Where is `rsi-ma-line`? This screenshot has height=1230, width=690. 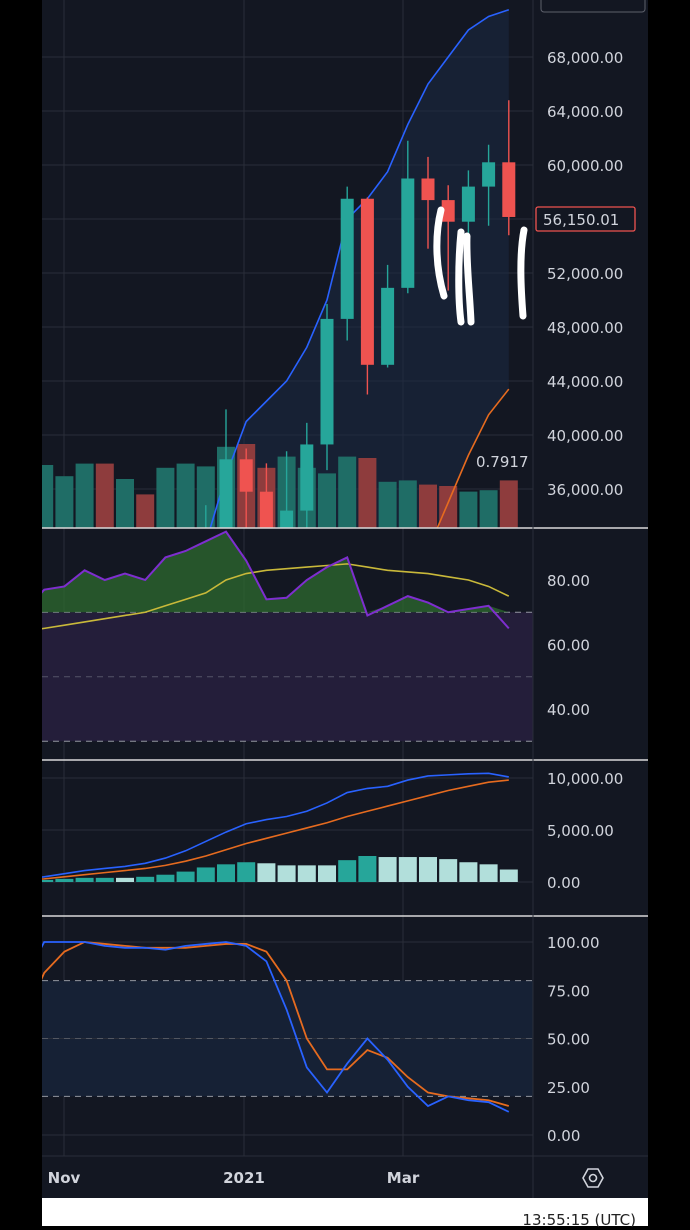 rsi-ma-line is located at coordinates (276, 596).